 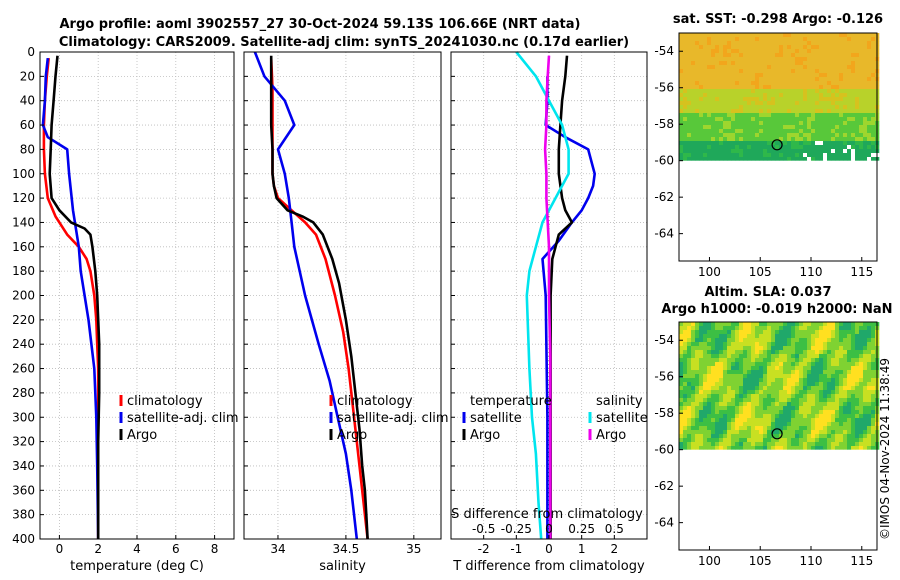 What do you see at coordinates (581, 529) in the screenshot?
I see `top-x-tick-label: 0.25` at bounding box center [581, 529].